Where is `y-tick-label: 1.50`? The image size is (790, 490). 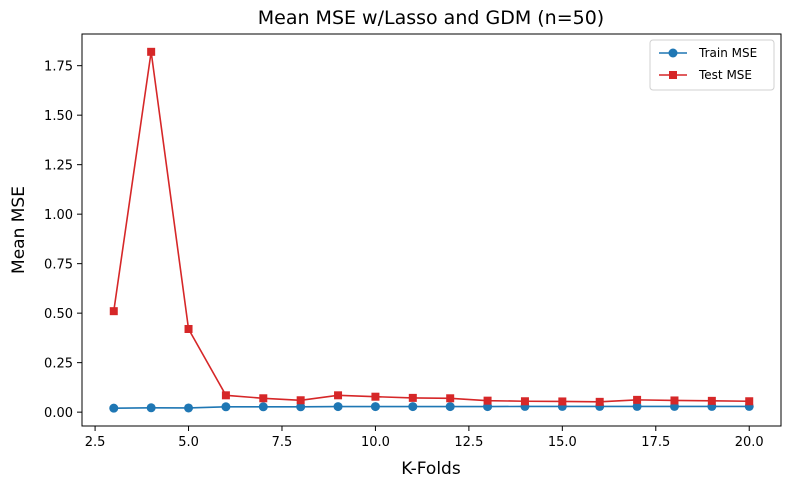 y-tick-label: 1.50 is located at coordinates (58, 116).